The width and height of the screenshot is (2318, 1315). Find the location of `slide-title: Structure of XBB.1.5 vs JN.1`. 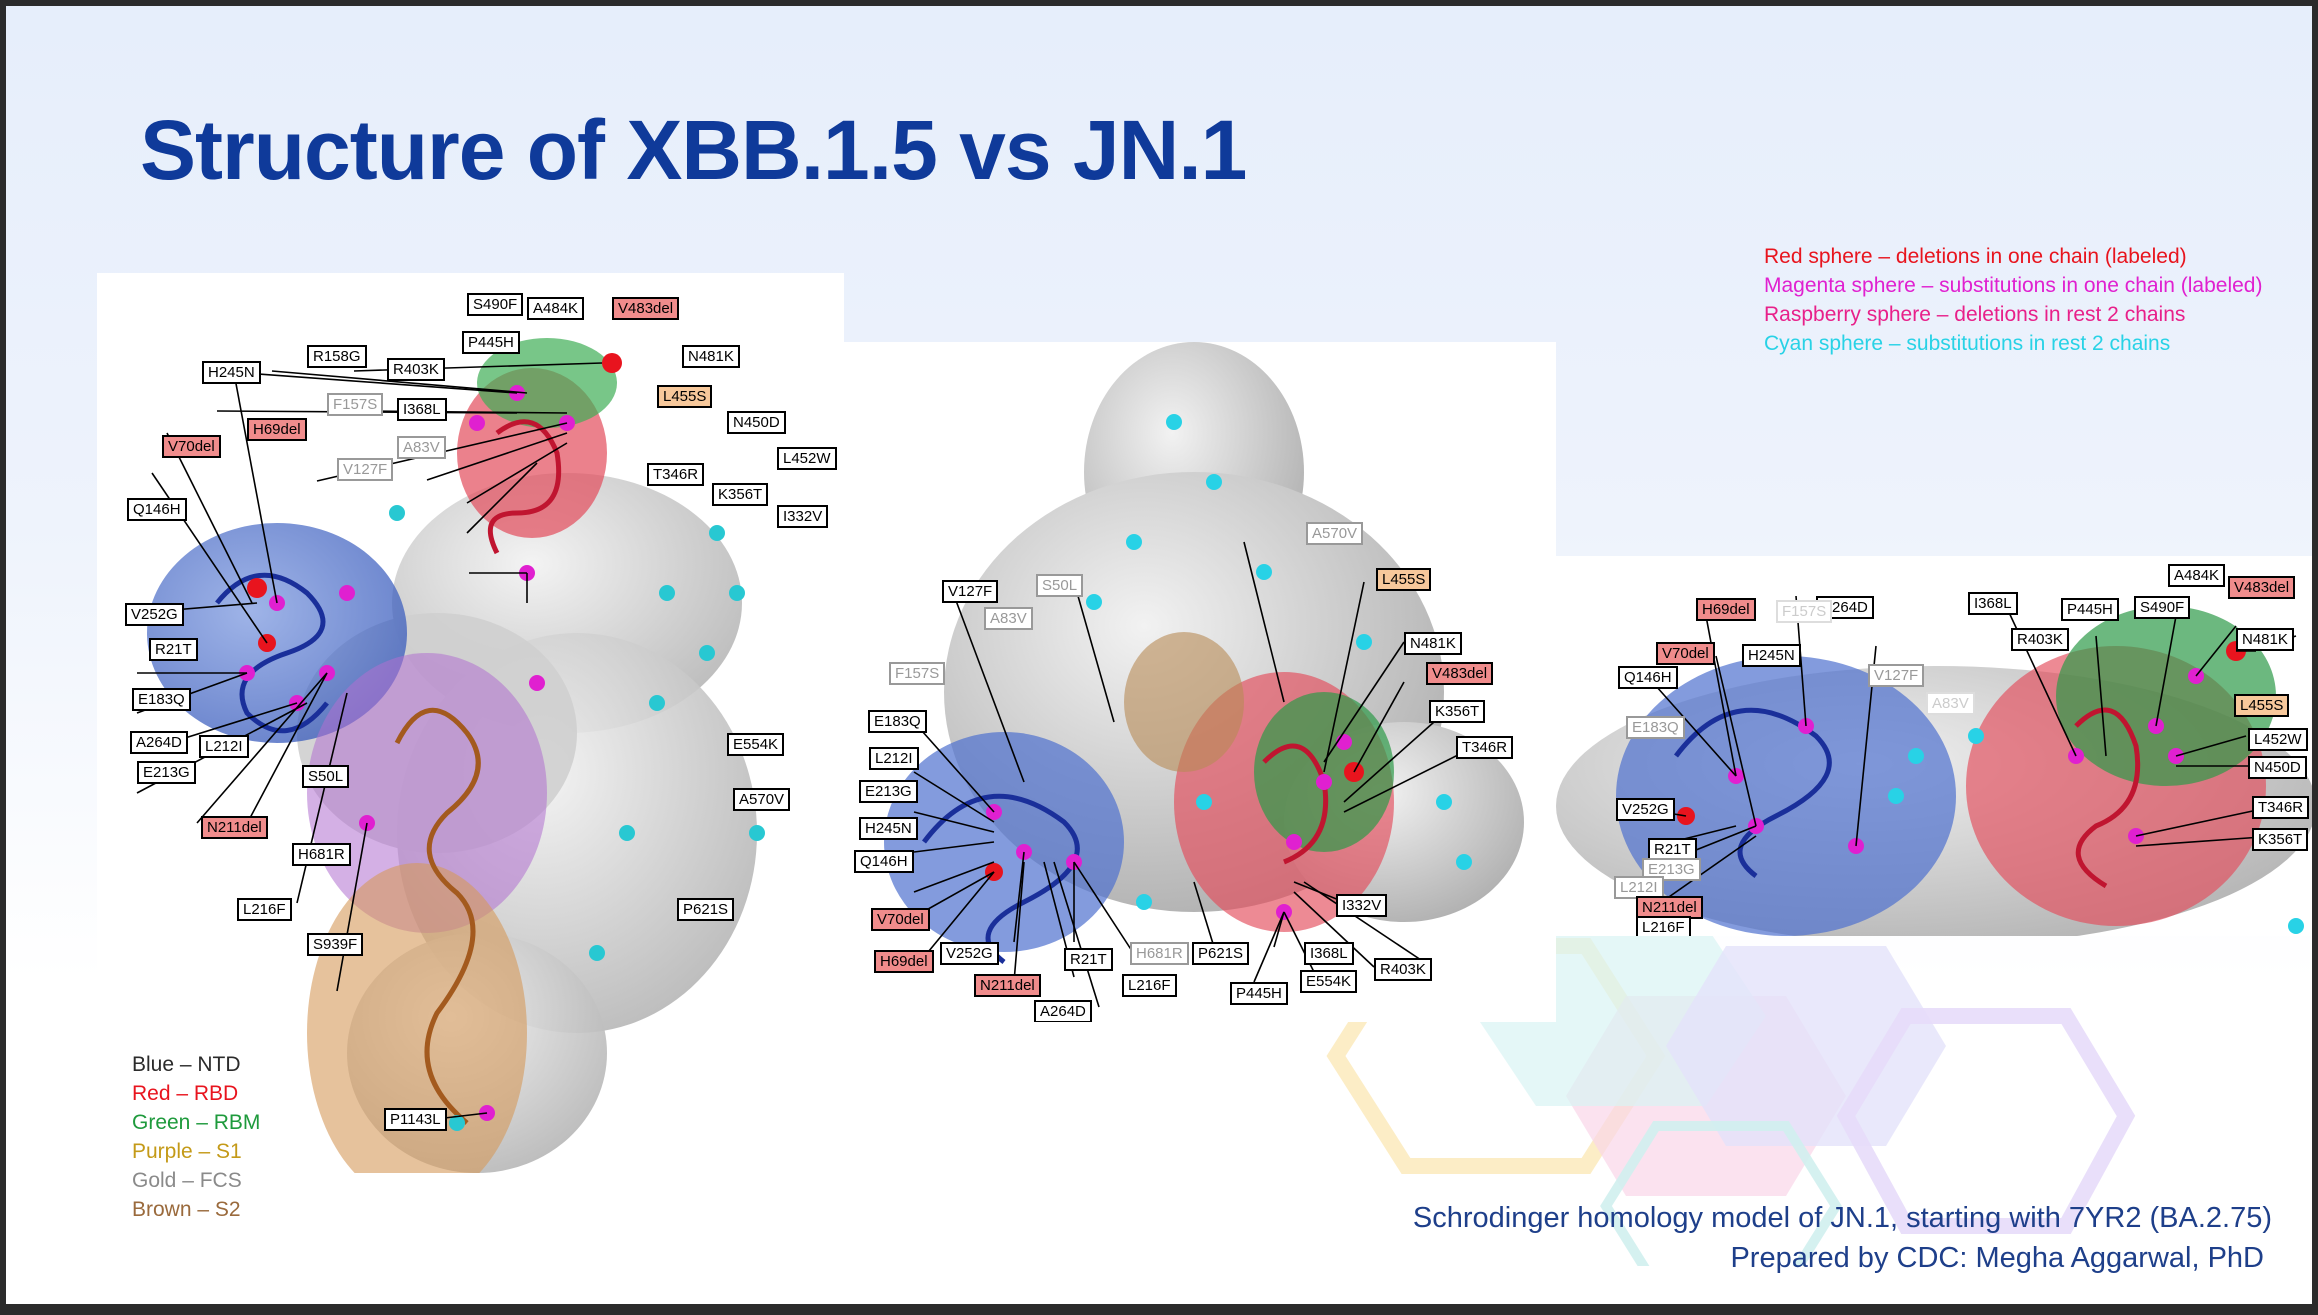

slide-title: Structure of XBB.1.5 vs JN.1 is located at coordinates (693, 150).